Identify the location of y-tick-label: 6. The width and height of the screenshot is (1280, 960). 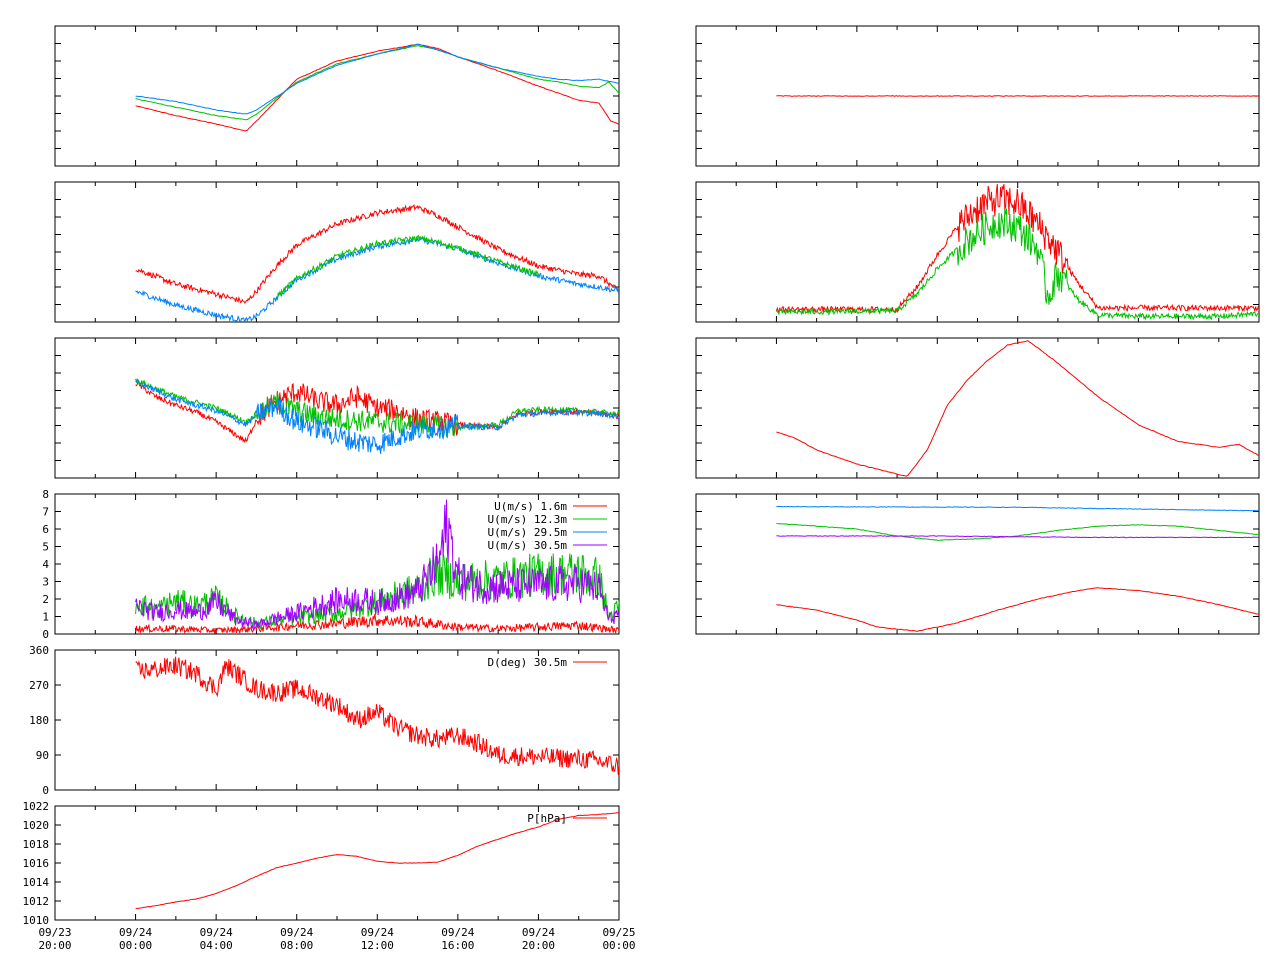
(45, 529).